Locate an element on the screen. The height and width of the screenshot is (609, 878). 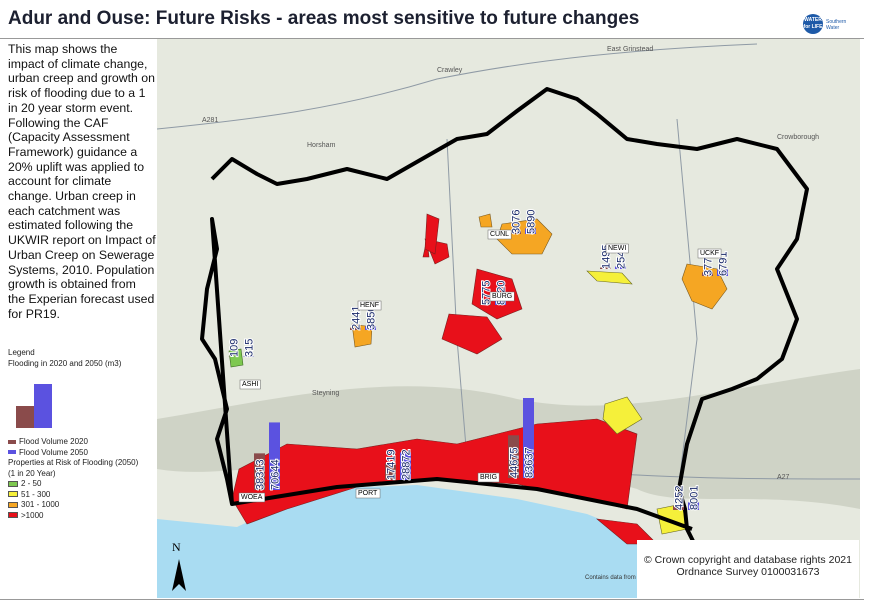
orange-areas is located at coordinates (539, 280).